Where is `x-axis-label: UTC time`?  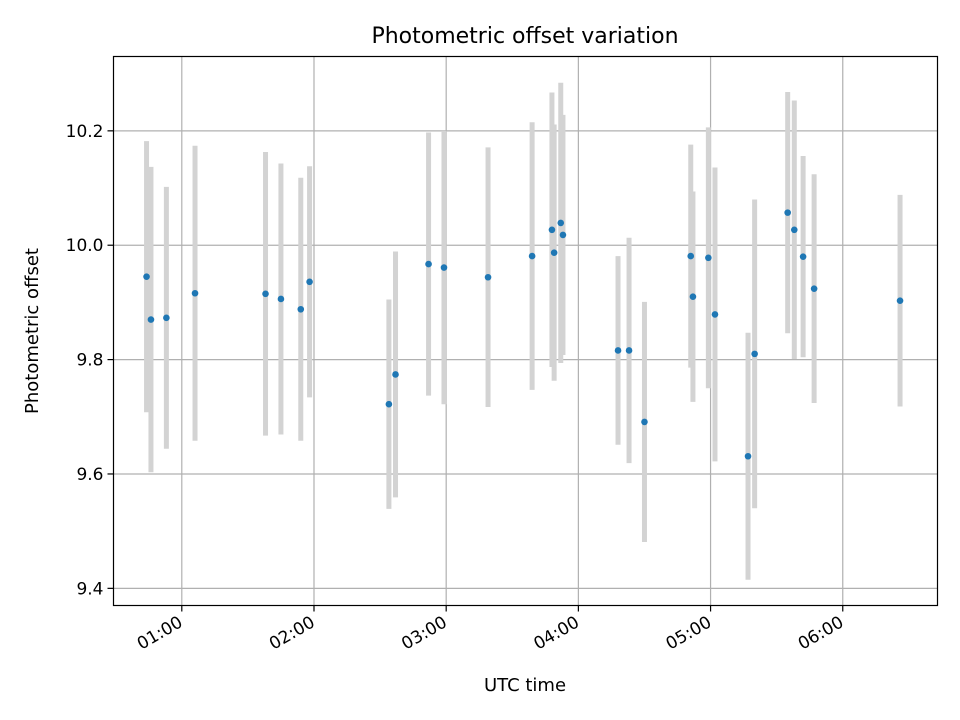 x-axis-label: UTC time is located at coordinates (525, 685).